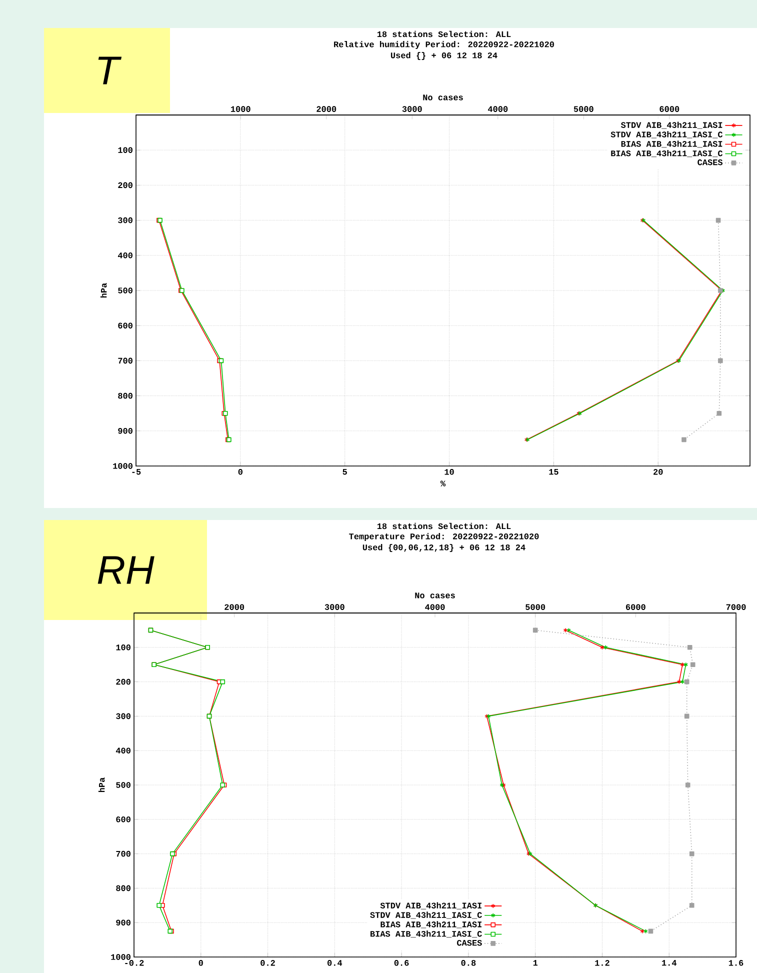 Image resolution: width=757 pixels, height=973 pixels. Describe the element at coordinates (134, 963) in the screenshot. I see `x-tick-label: -0.2` at that location.